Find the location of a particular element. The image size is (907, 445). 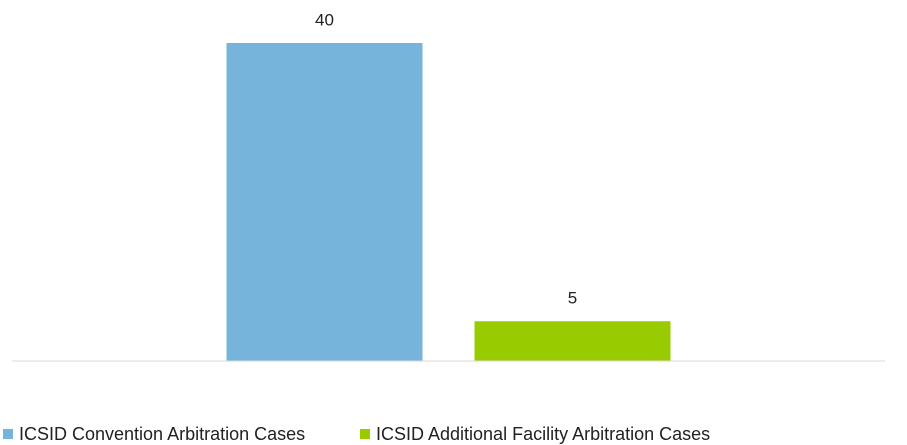

value-label: 5 is located at coordinates (572, 298).